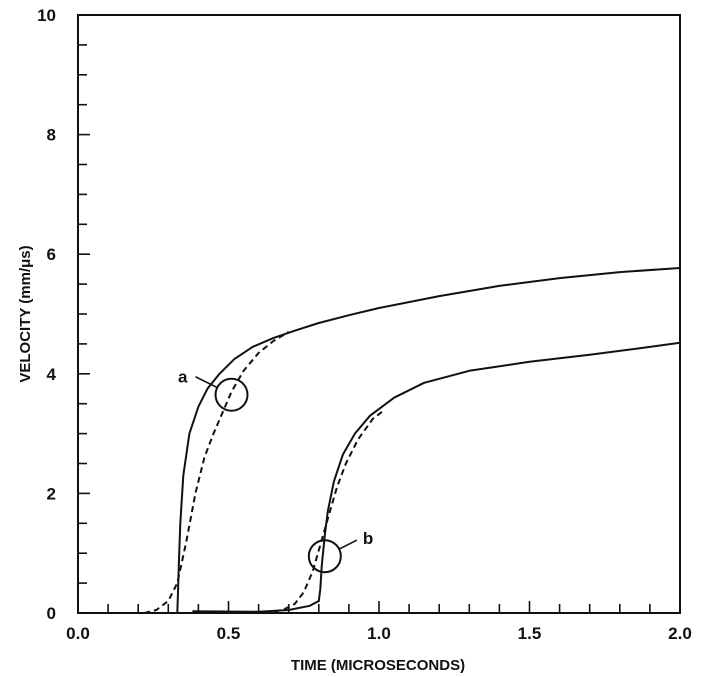 The height and width of the screenshot is (677, 704). What do you see at coordinates (51, 254) in the screenshot?
I see `y-tick-label: 6` at bounding box center [51, 254].